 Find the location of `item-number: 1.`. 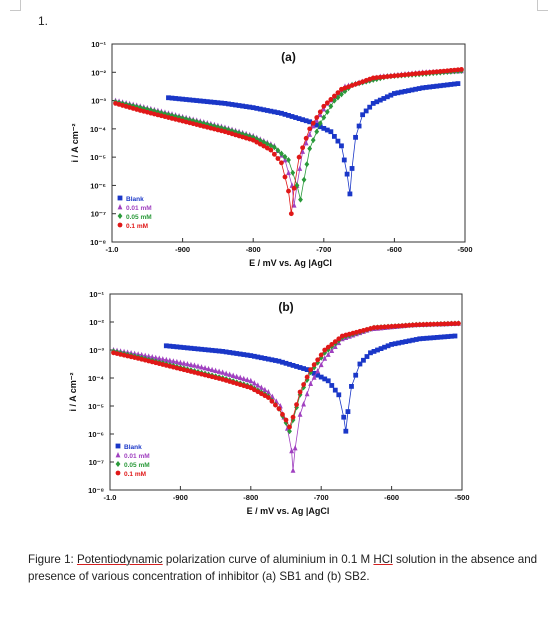

item-number: 1. is located at coordinates (43, 21).